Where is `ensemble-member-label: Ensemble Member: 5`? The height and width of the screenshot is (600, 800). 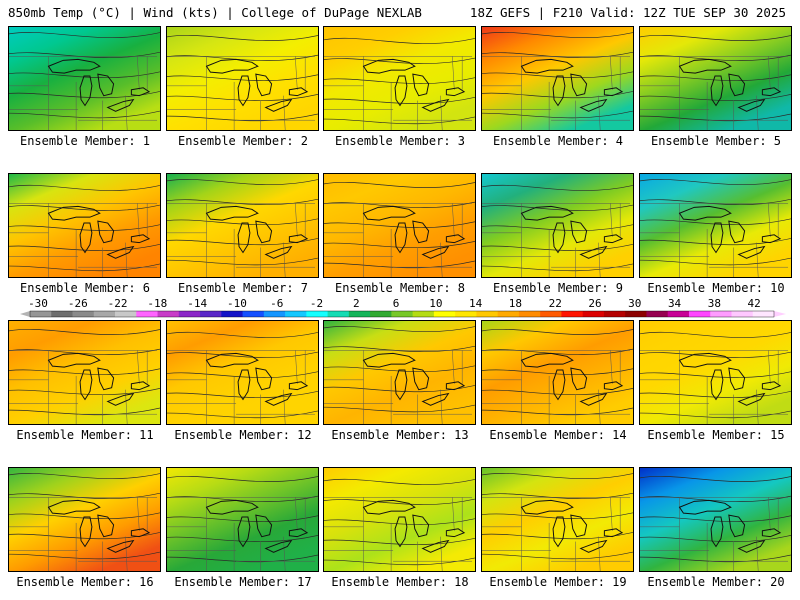
ensemble-member-label: Ensemble Member: 5 is located at coordinates (716, 141).